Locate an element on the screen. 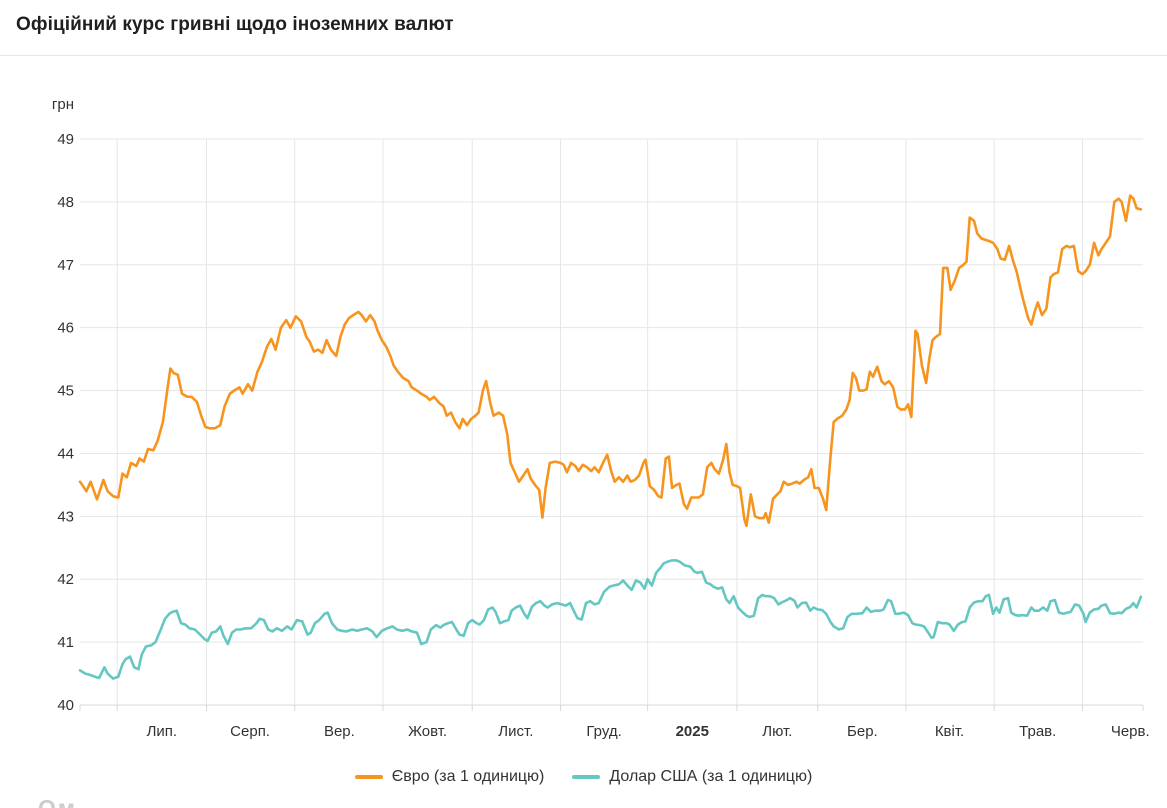 This screenshot has width=1167, height=808. svg-text: Серп. is located at coordinates (250, 731).